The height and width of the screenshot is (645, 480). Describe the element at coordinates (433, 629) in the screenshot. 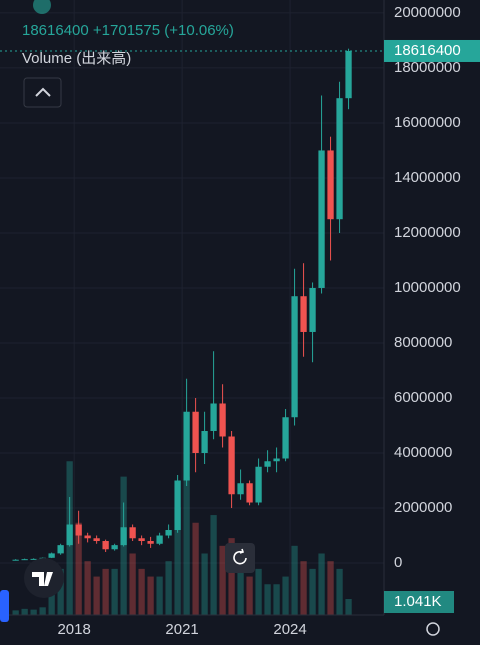

I see `settings-icon` at that location.